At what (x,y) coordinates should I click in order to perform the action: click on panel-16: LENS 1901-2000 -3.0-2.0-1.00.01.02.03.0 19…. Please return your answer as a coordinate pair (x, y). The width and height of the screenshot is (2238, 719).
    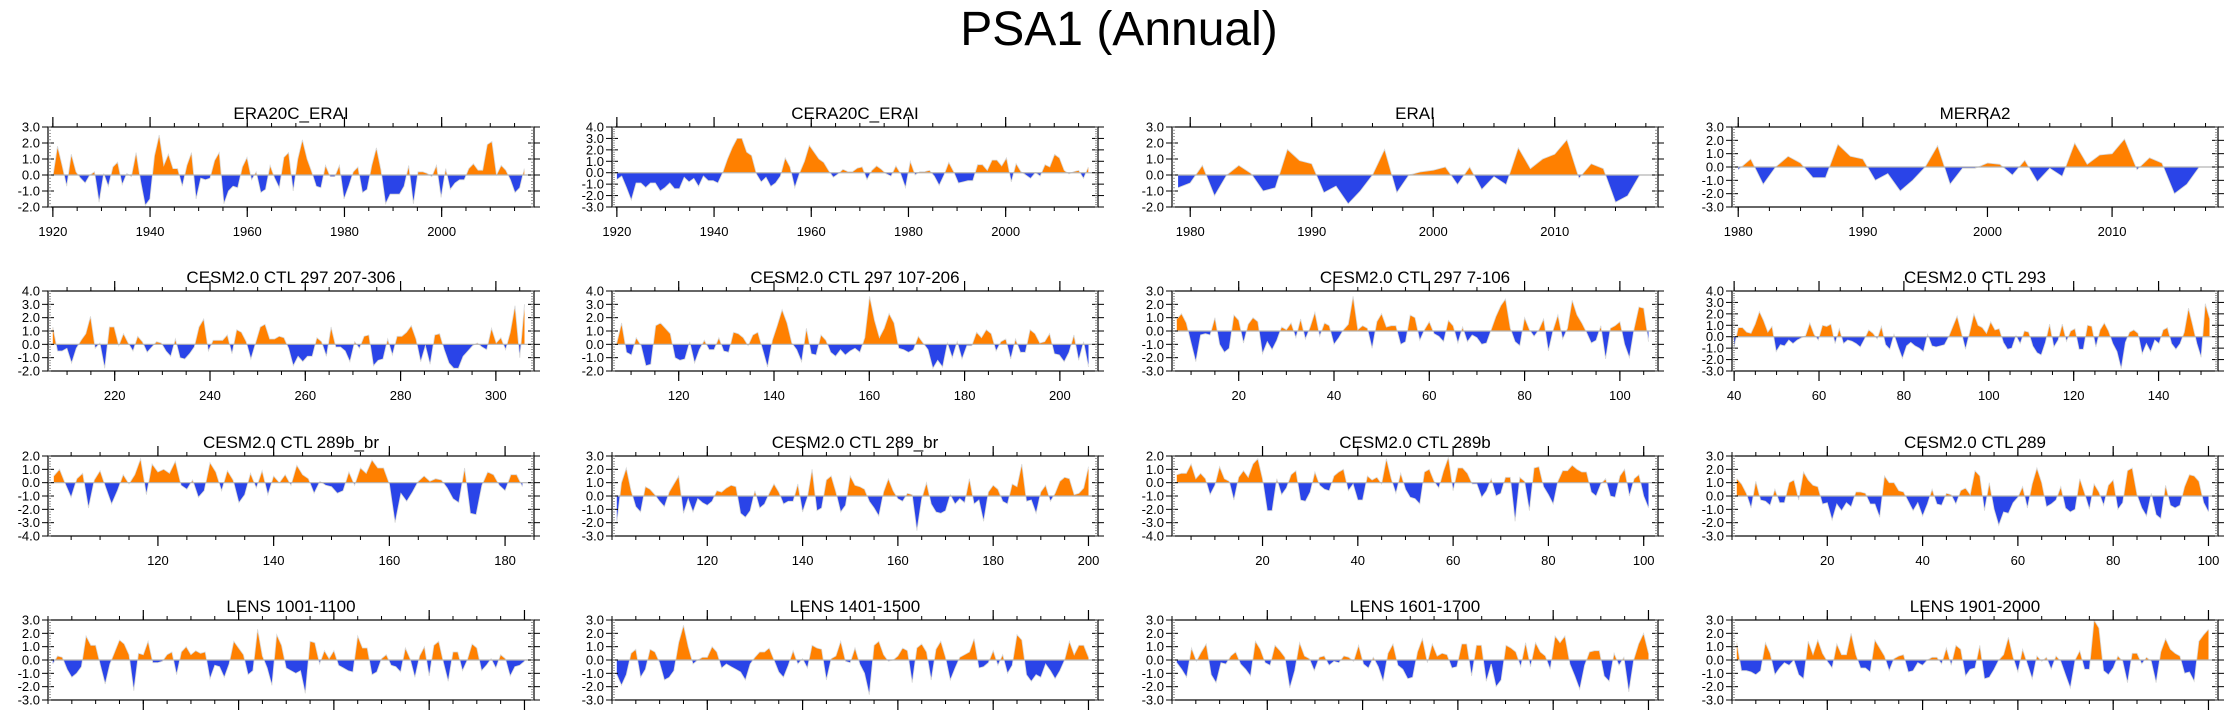
    Looking at the image, I should click on (1963, 658).